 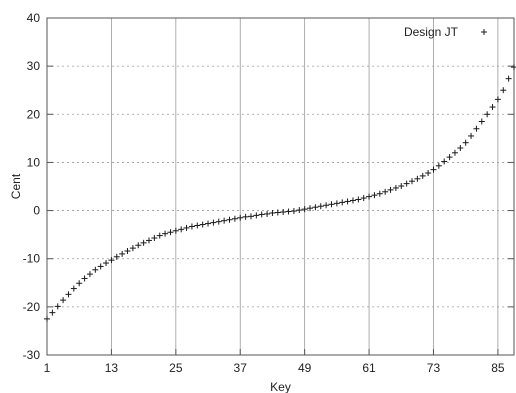 What do you see at coordinates (34, 66) in the screenshot?
I see `y-tick-label: 30` at bounding box center [34, 66].